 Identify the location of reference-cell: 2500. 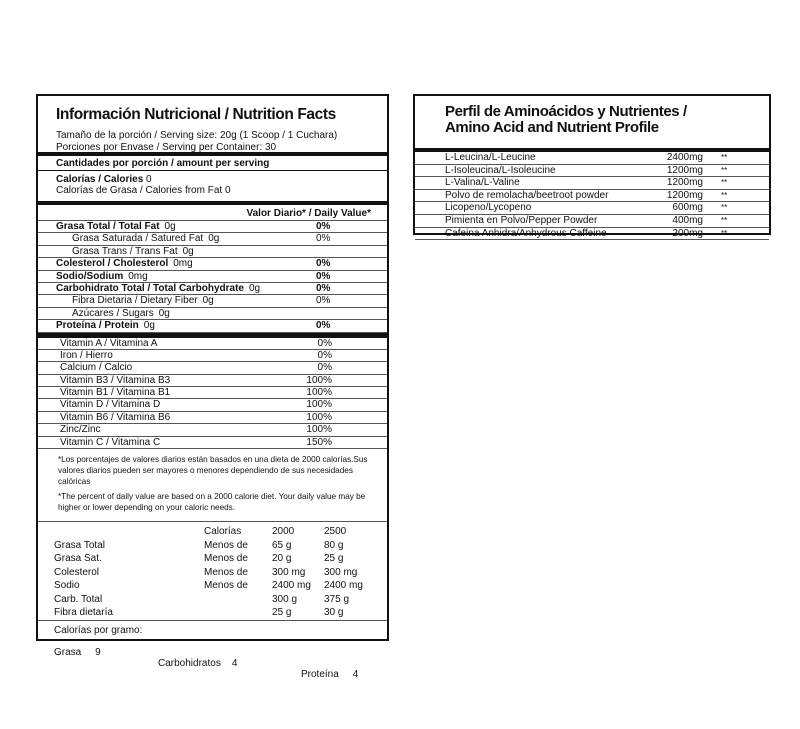
(335, 532).